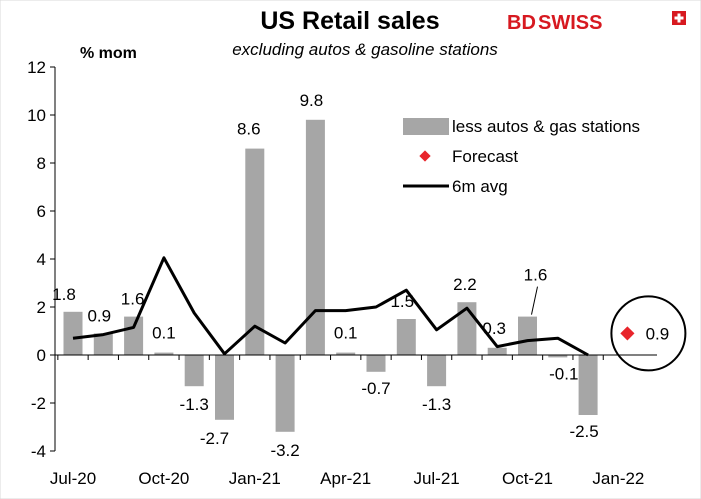 This screenshot has height=499, width=701. I want to click on x-tick-label: Oct-21, so click(527, 478).